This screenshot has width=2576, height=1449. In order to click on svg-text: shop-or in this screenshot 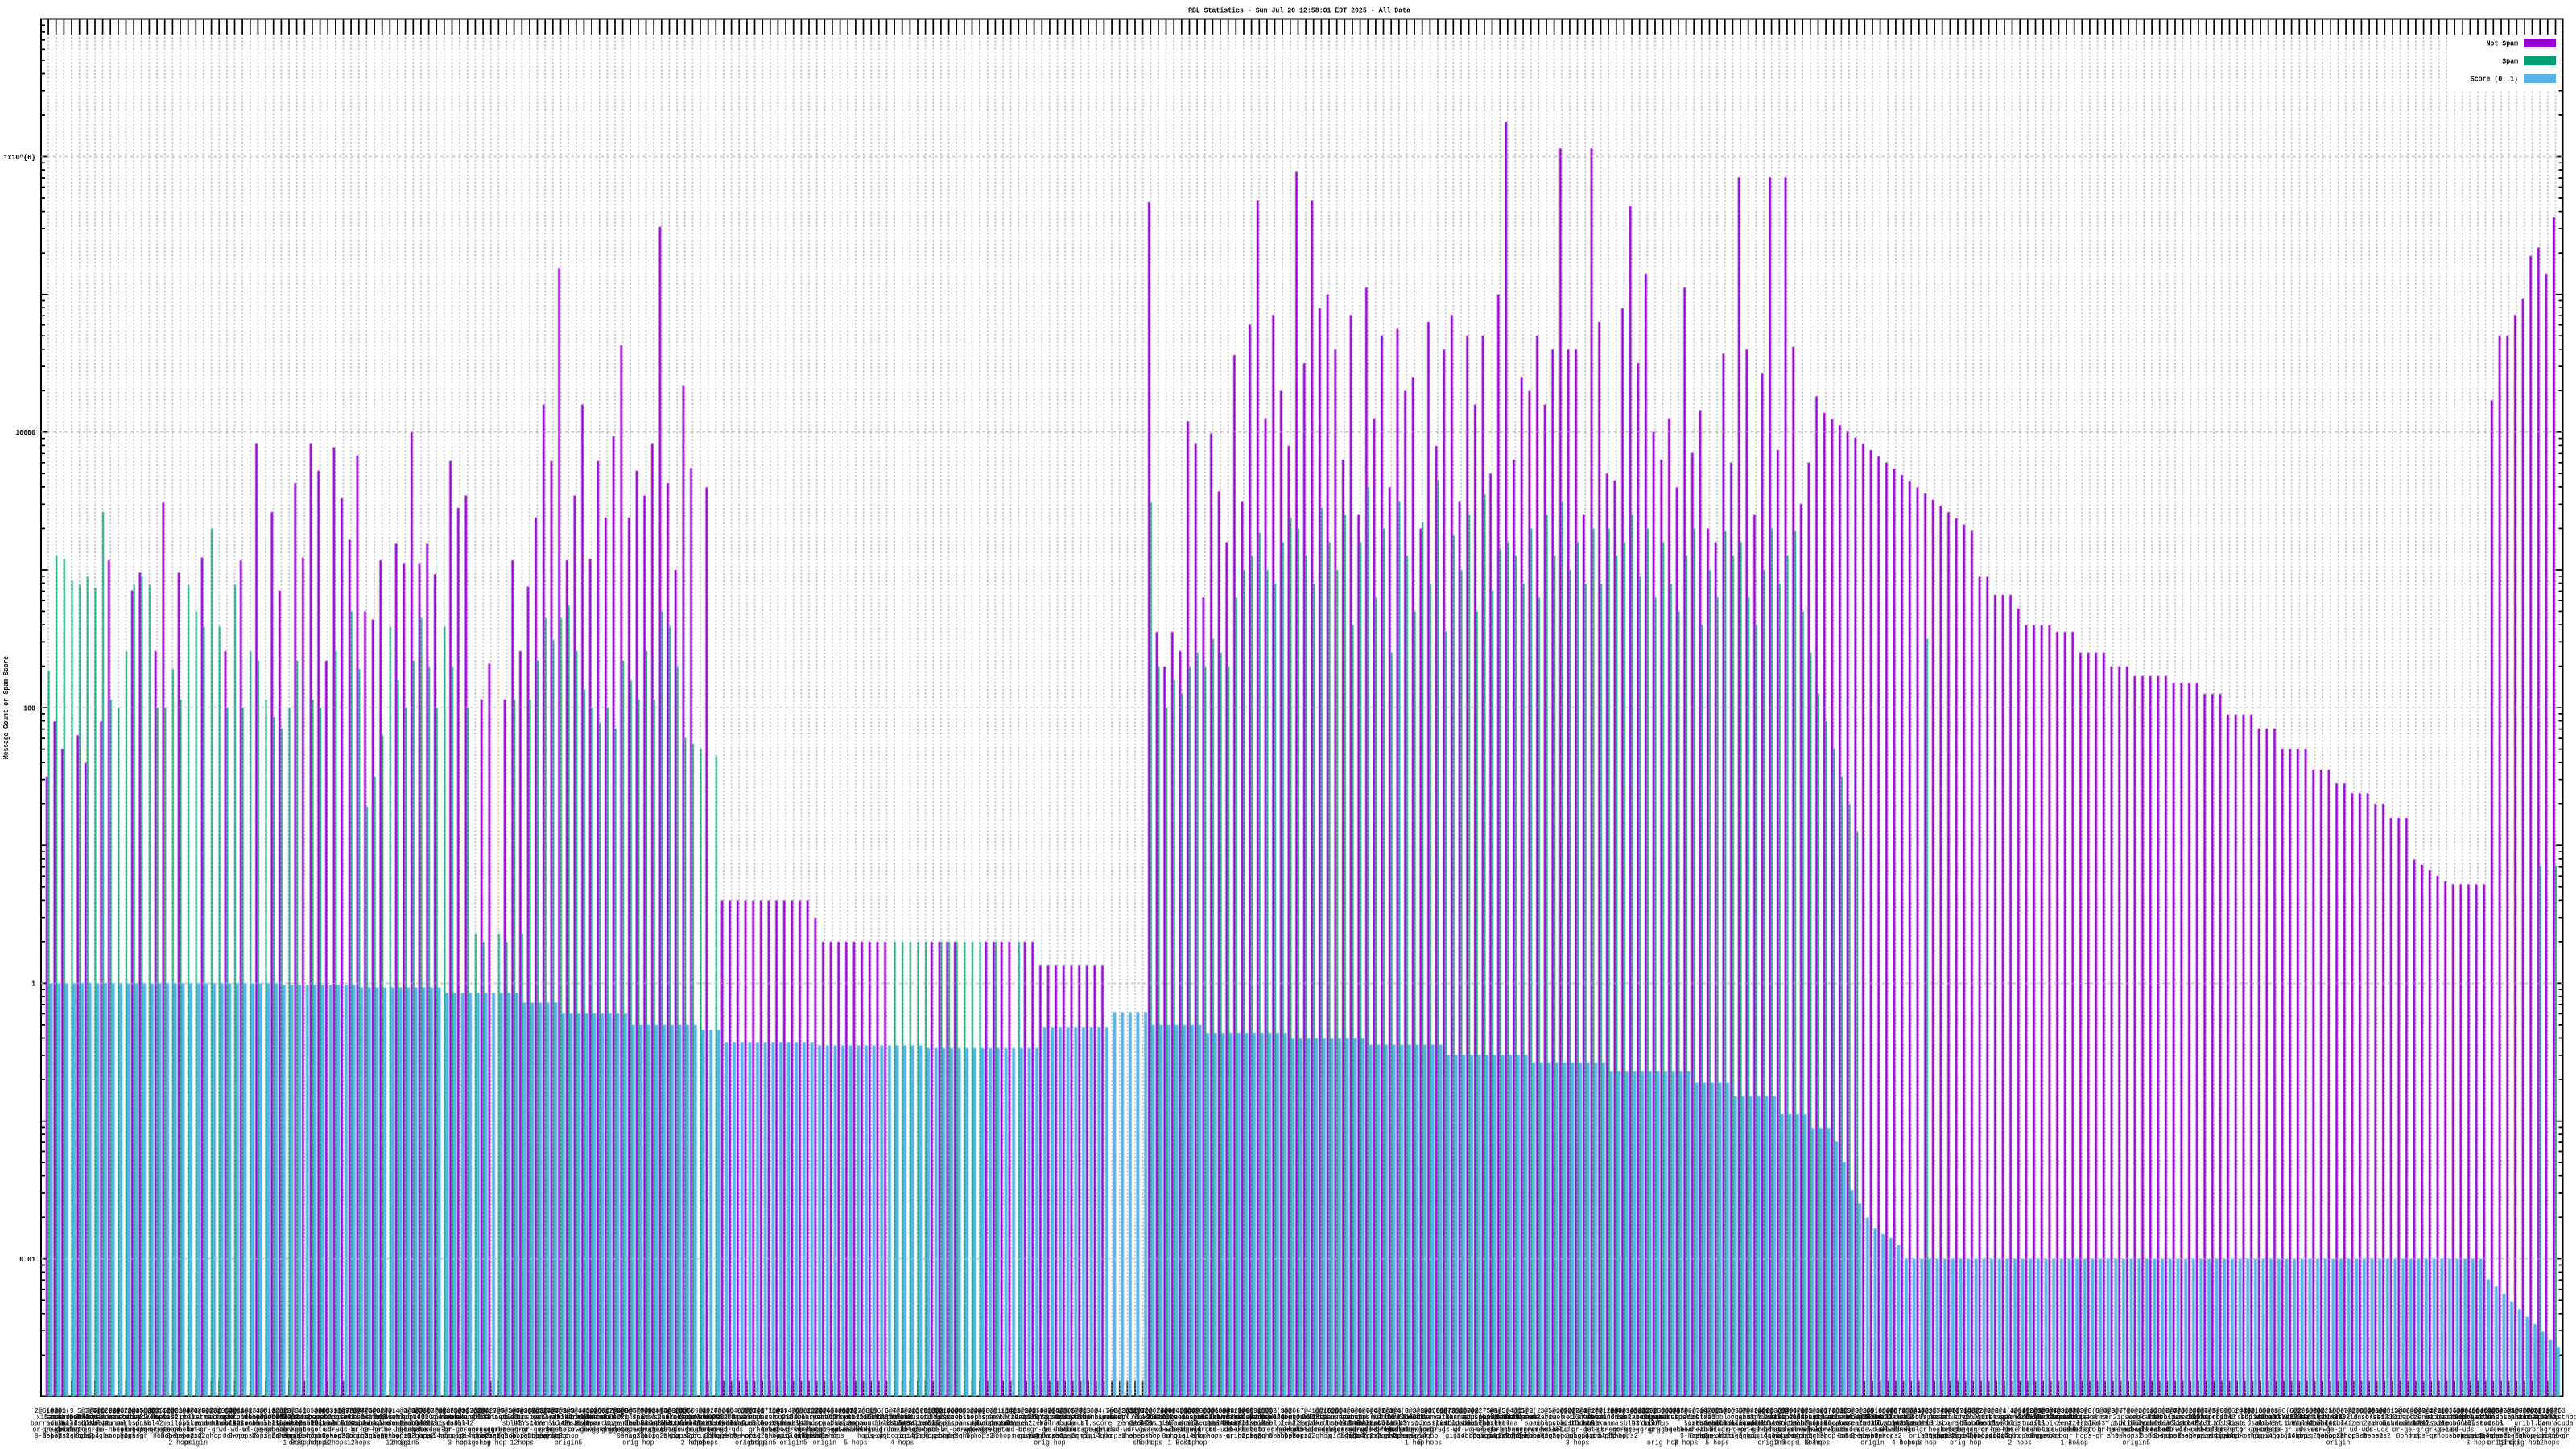, I will do `click(119, 1436)`.